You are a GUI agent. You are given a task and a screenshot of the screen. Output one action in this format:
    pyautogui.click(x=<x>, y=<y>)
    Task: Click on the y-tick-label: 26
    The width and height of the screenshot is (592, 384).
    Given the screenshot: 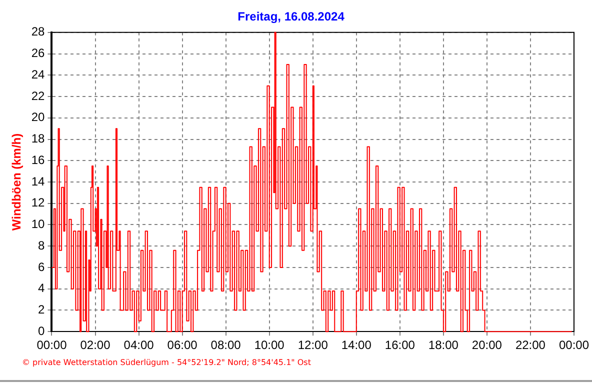 What is the action you would take?
    pyautogui.click(x=38, y=53)
    